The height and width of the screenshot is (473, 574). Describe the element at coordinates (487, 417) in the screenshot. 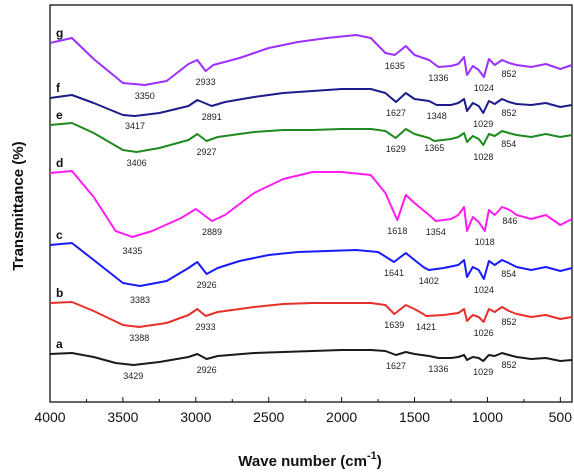

I see `x-tick-label: 1000` at that location.